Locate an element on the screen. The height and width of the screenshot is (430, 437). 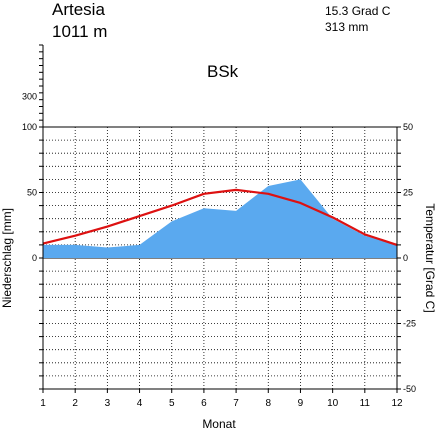
x-tick-label: 10 is located at coordinates (333, 403).